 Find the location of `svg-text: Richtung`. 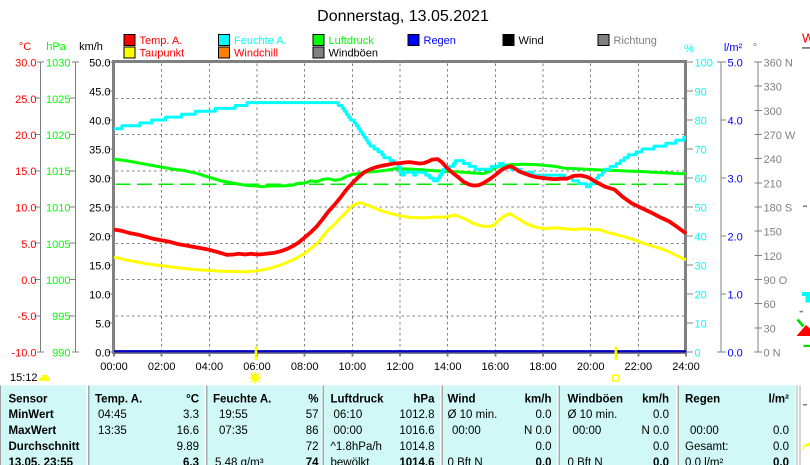

svg-text: Richtung is located at coordinates (635, 41).